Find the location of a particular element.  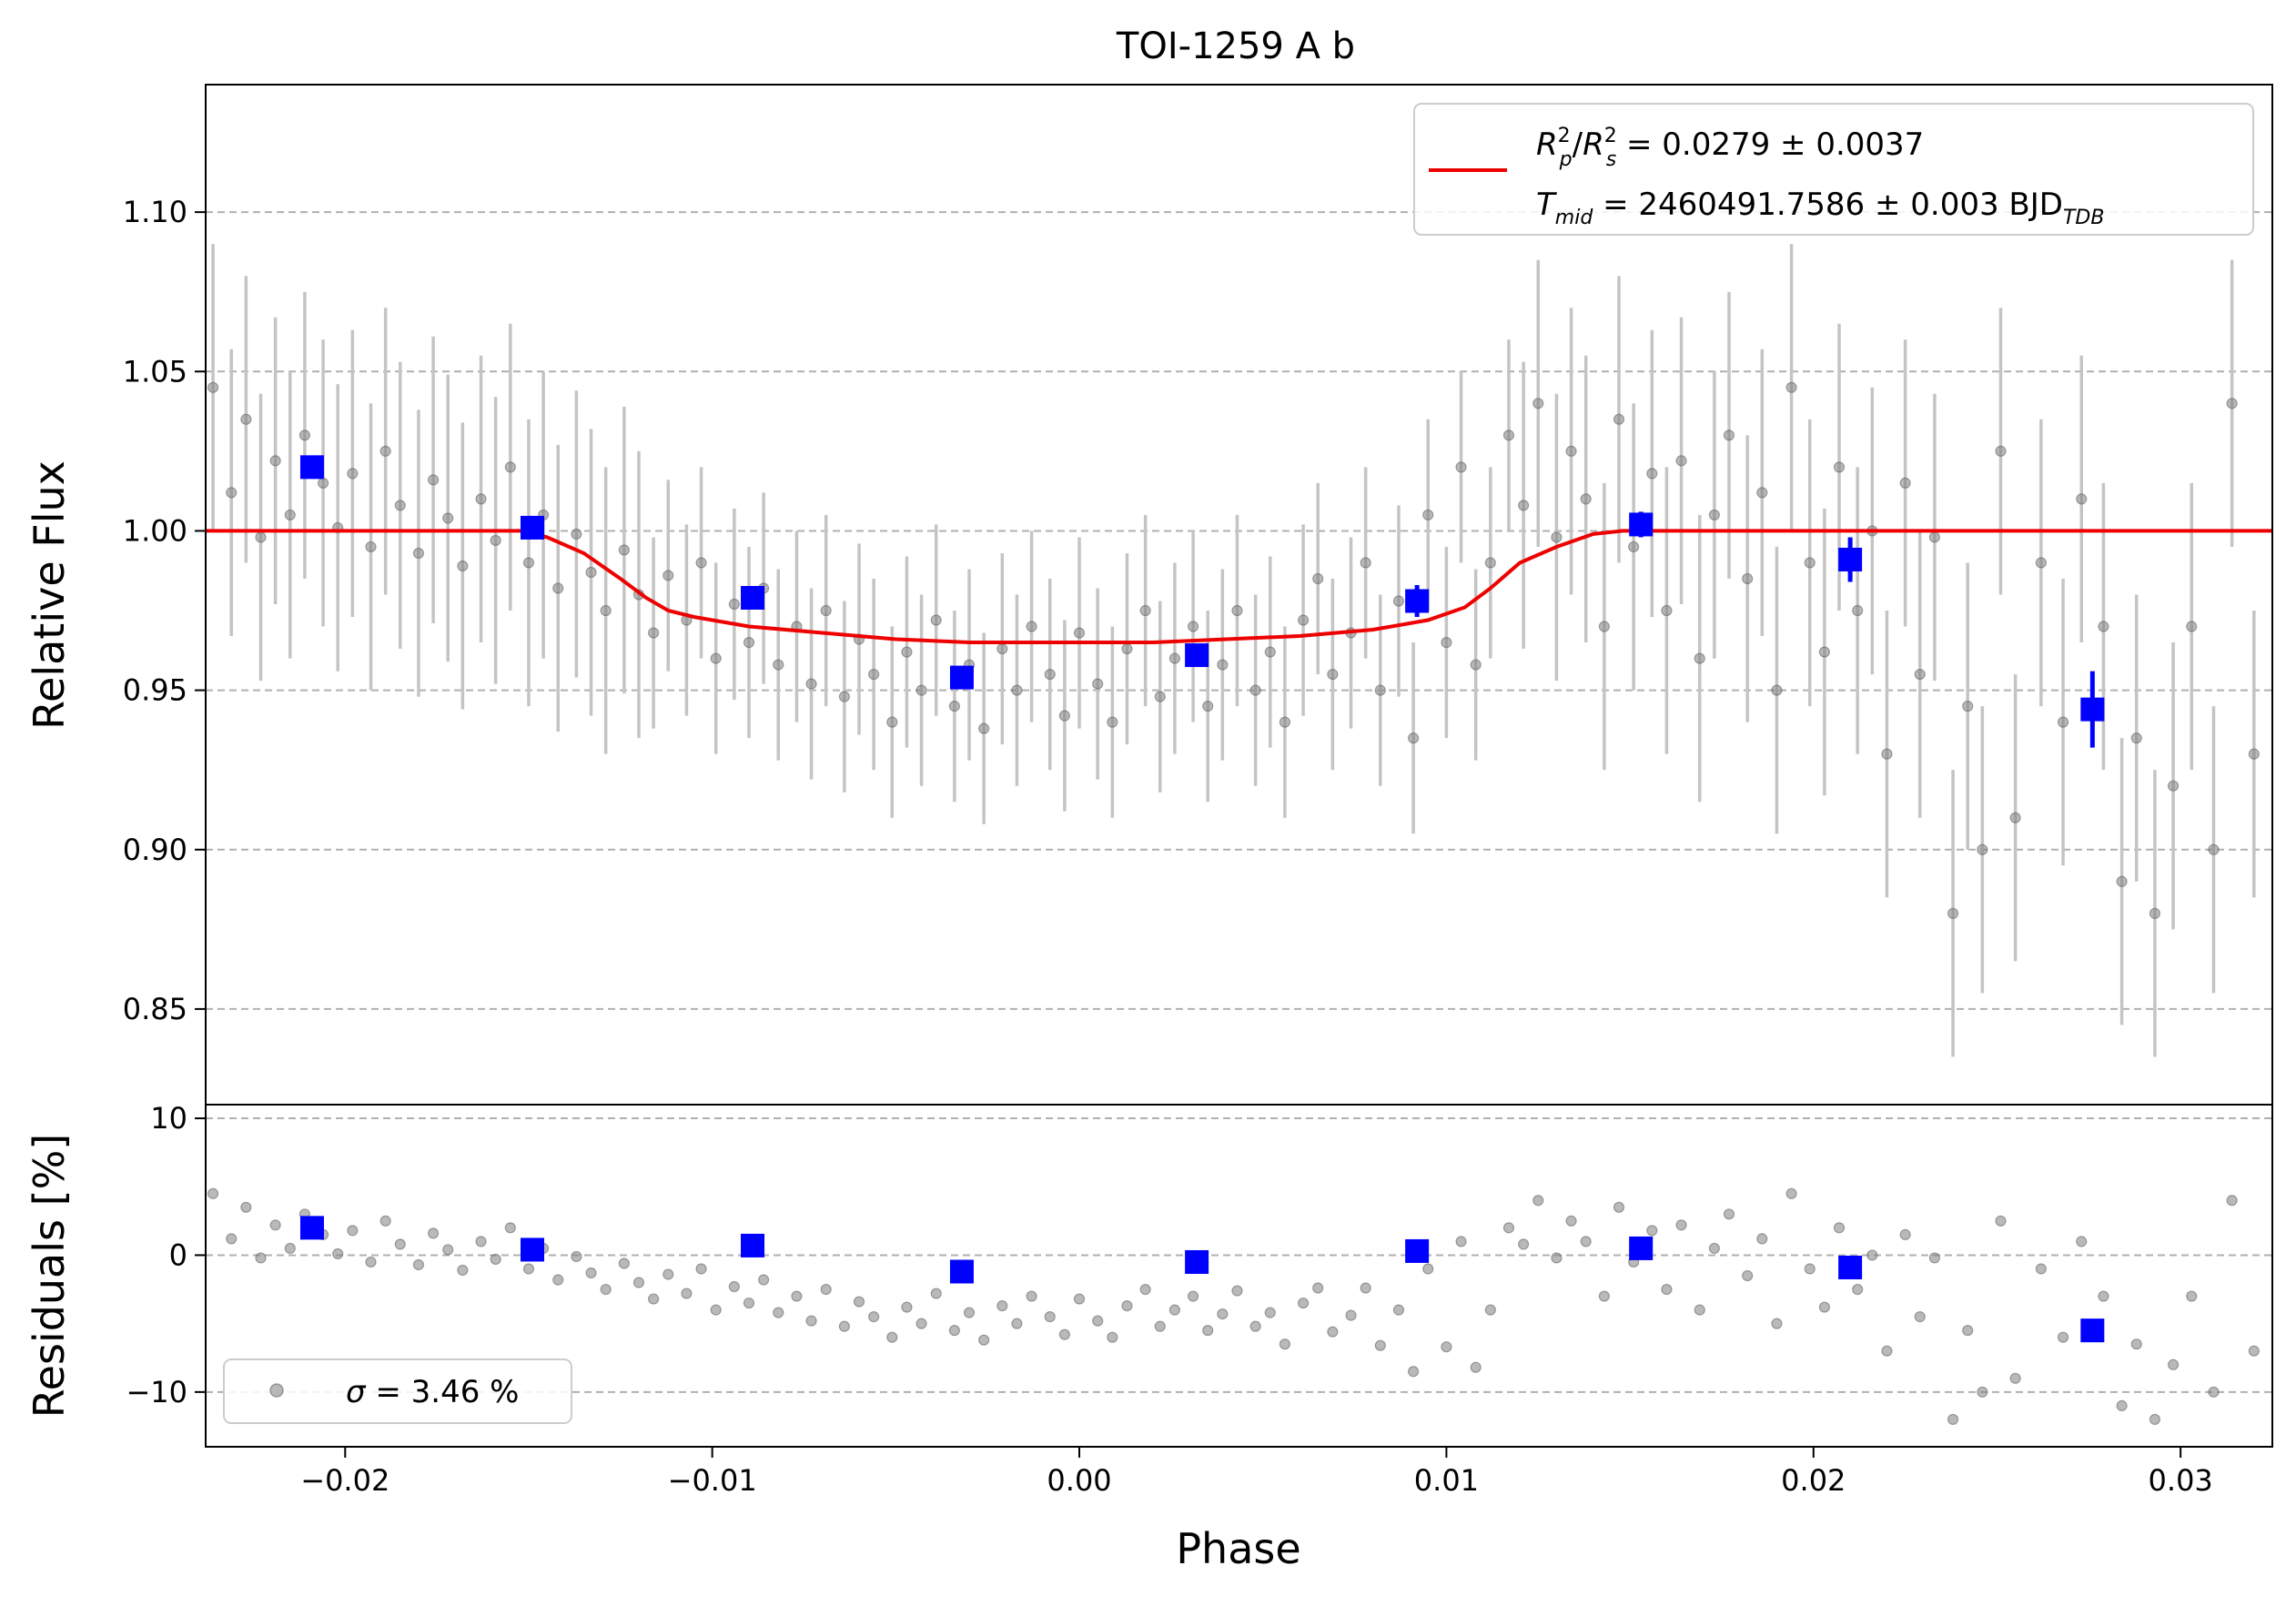

flux-y-tick-label: 1.05 is located at coordinates (155, 371).